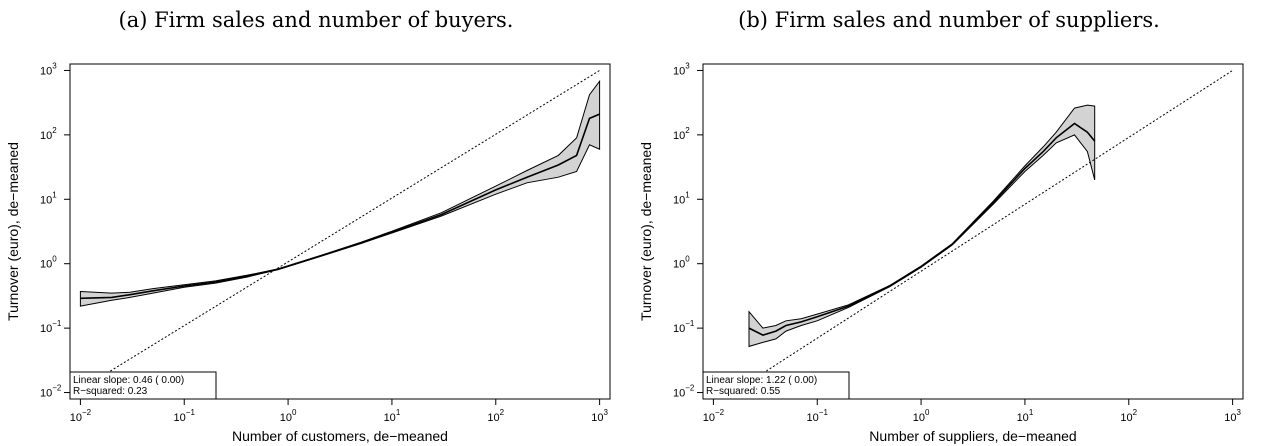  I want to click on chart-caption-a: (a) Firm sales and number of buyers., so click(316, 20).